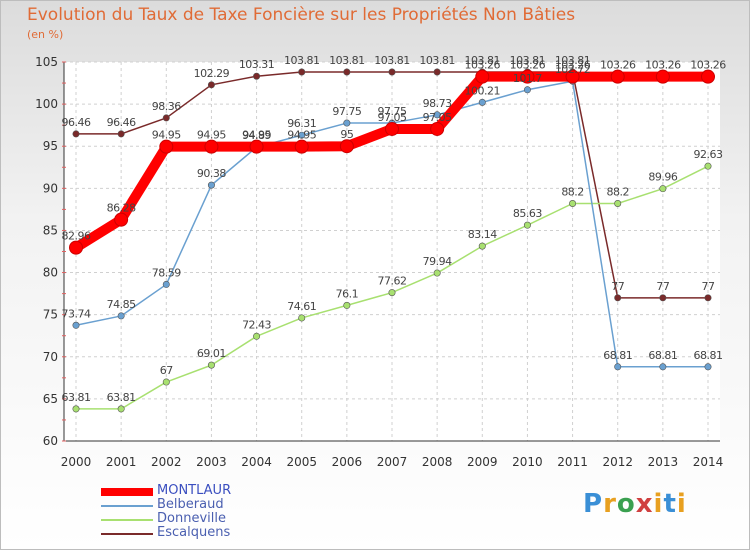  Describe the element at coordinates (347, 293) in the screenshot. I see `data-label: 76.1` at that location.